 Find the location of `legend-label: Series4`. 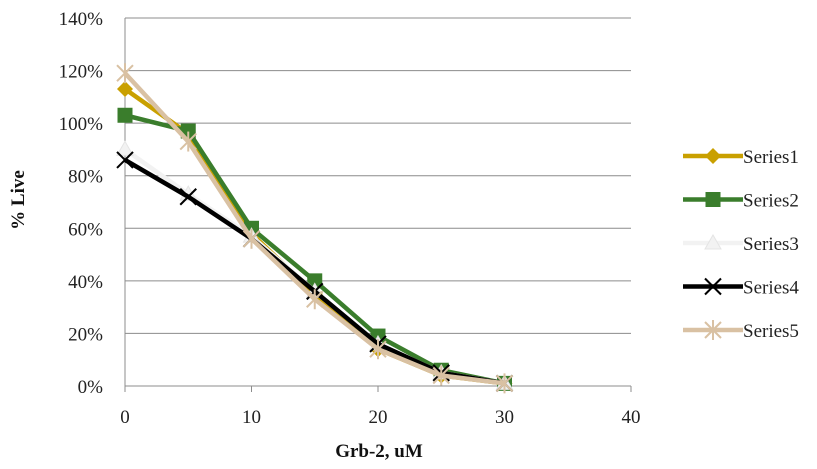

legend-label: Series4 is located at coordinates (771, 288).